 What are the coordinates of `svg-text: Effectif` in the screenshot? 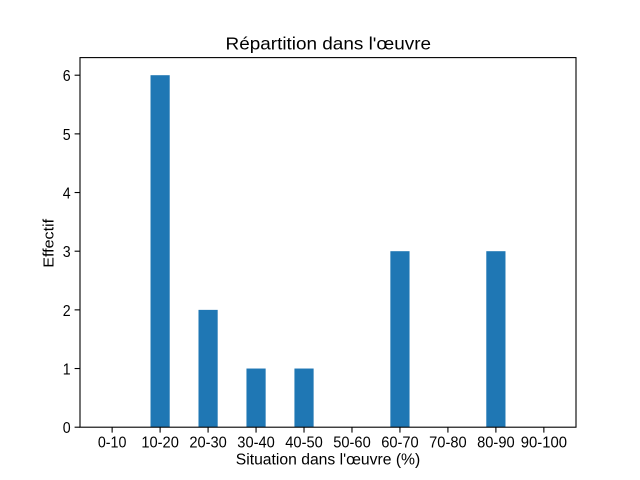 It's located at (48, 243).